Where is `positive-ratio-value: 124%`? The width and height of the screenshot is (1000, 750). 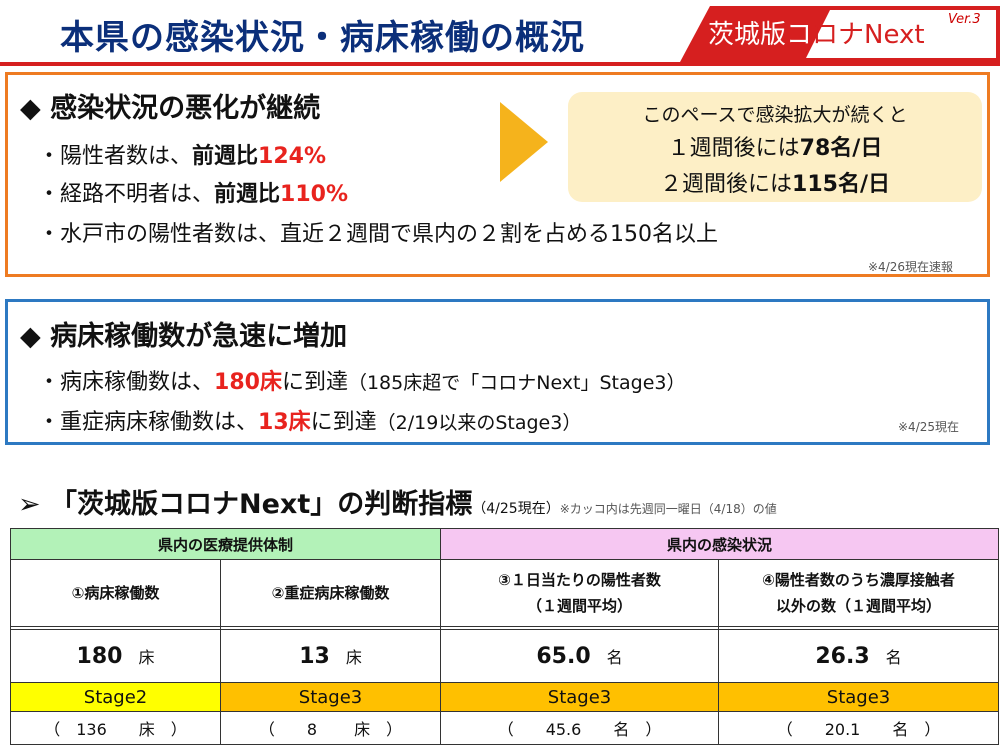
positive-ratio-value: 124% is located at coordinates (292, 156).